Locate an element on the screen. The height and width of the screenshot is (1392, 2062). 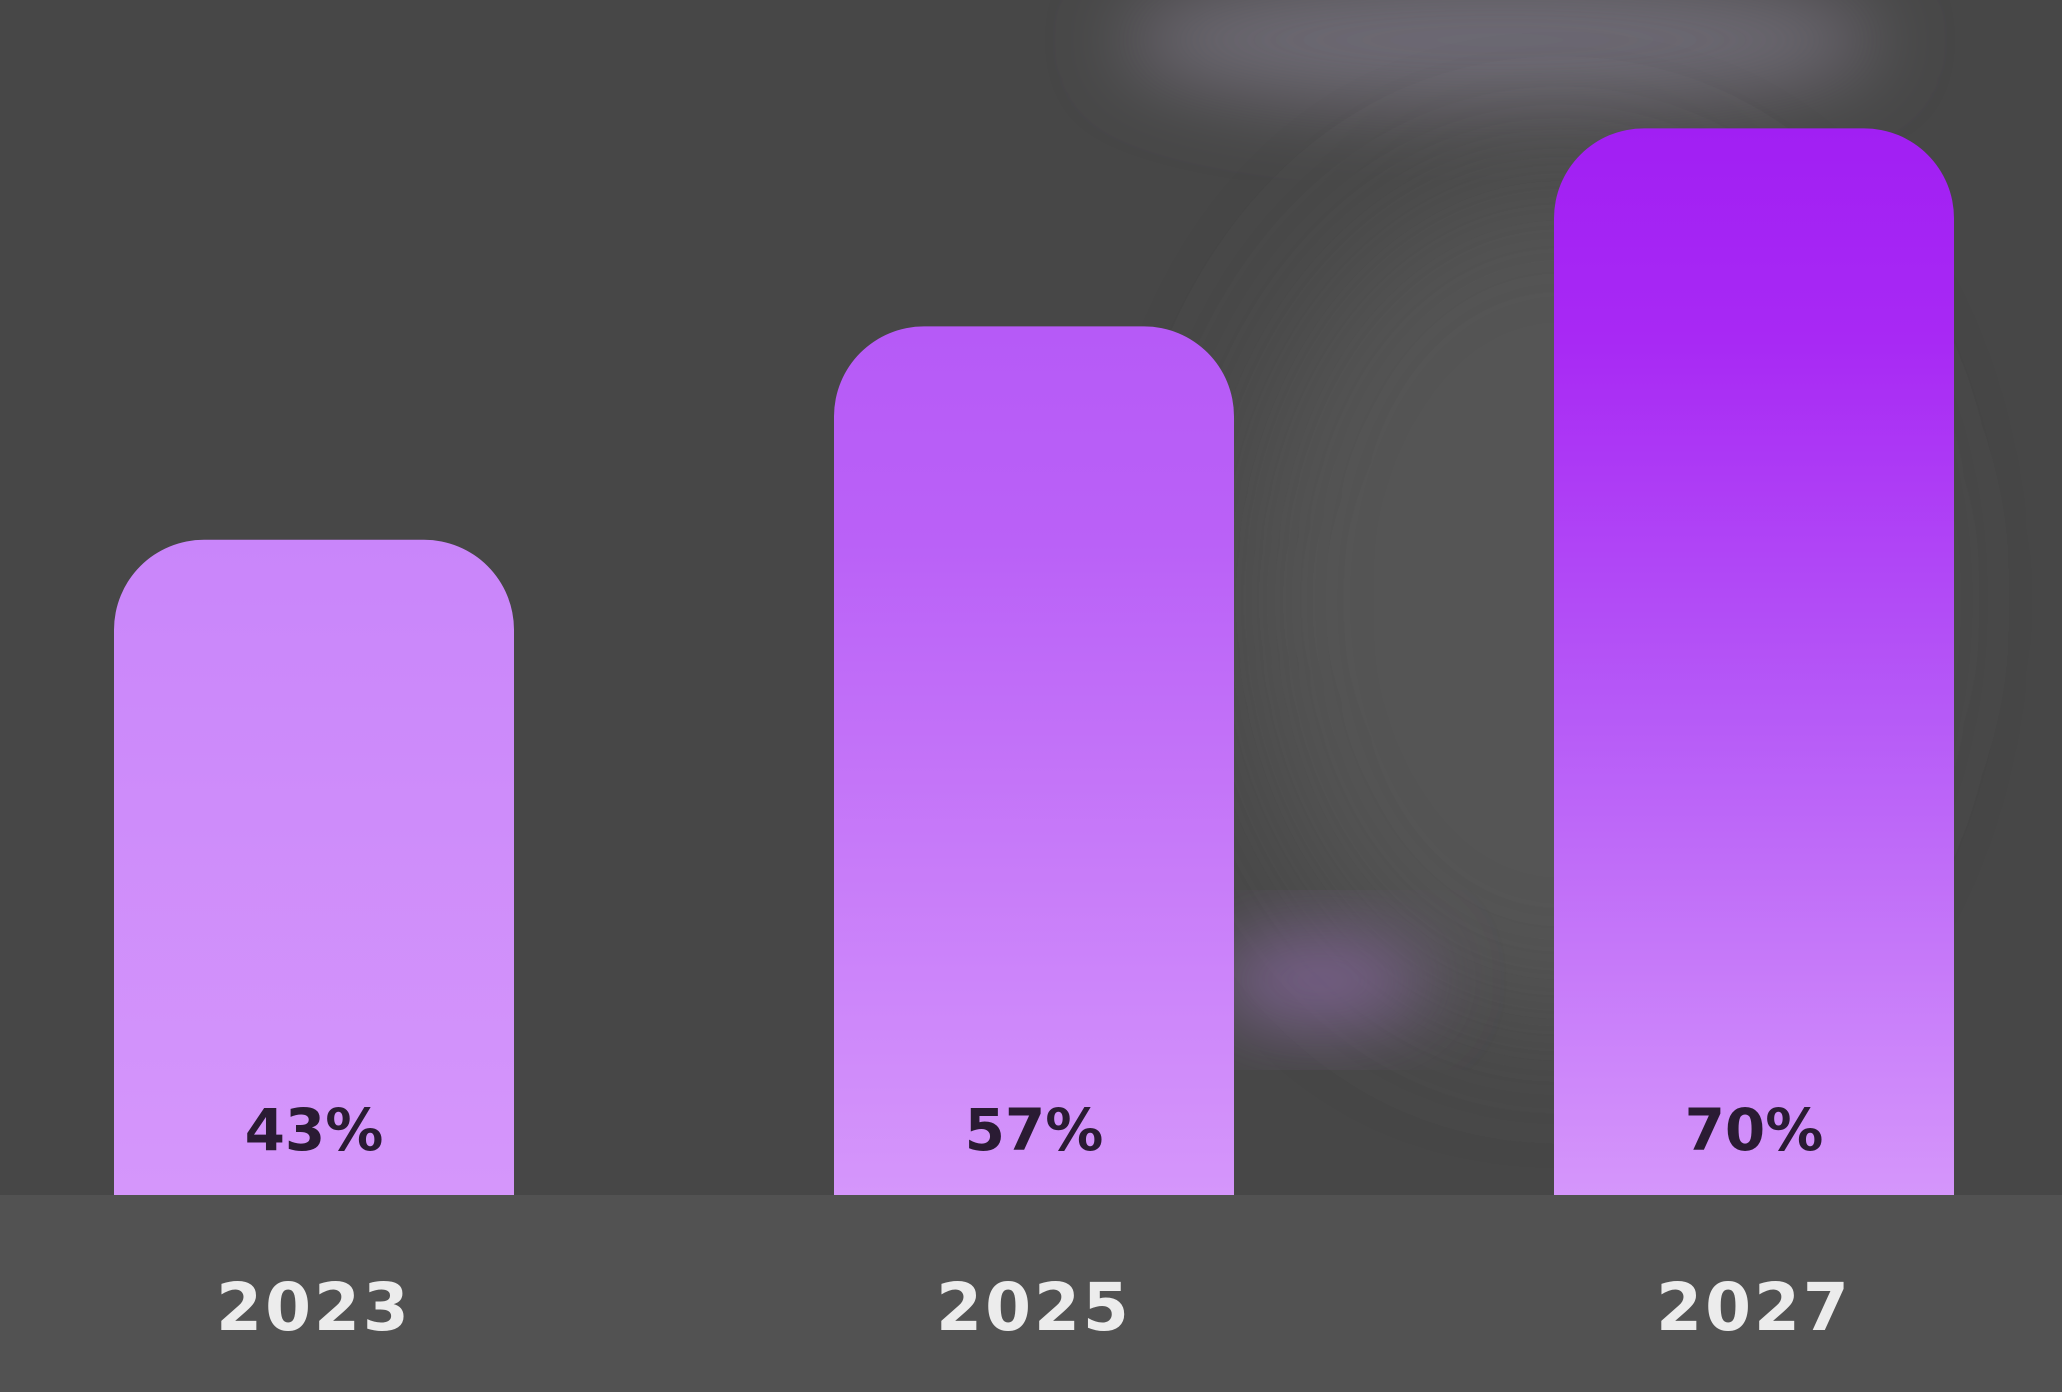
value-labels-group: 43% 57% 70% is located at coordinates (1034, 1130).